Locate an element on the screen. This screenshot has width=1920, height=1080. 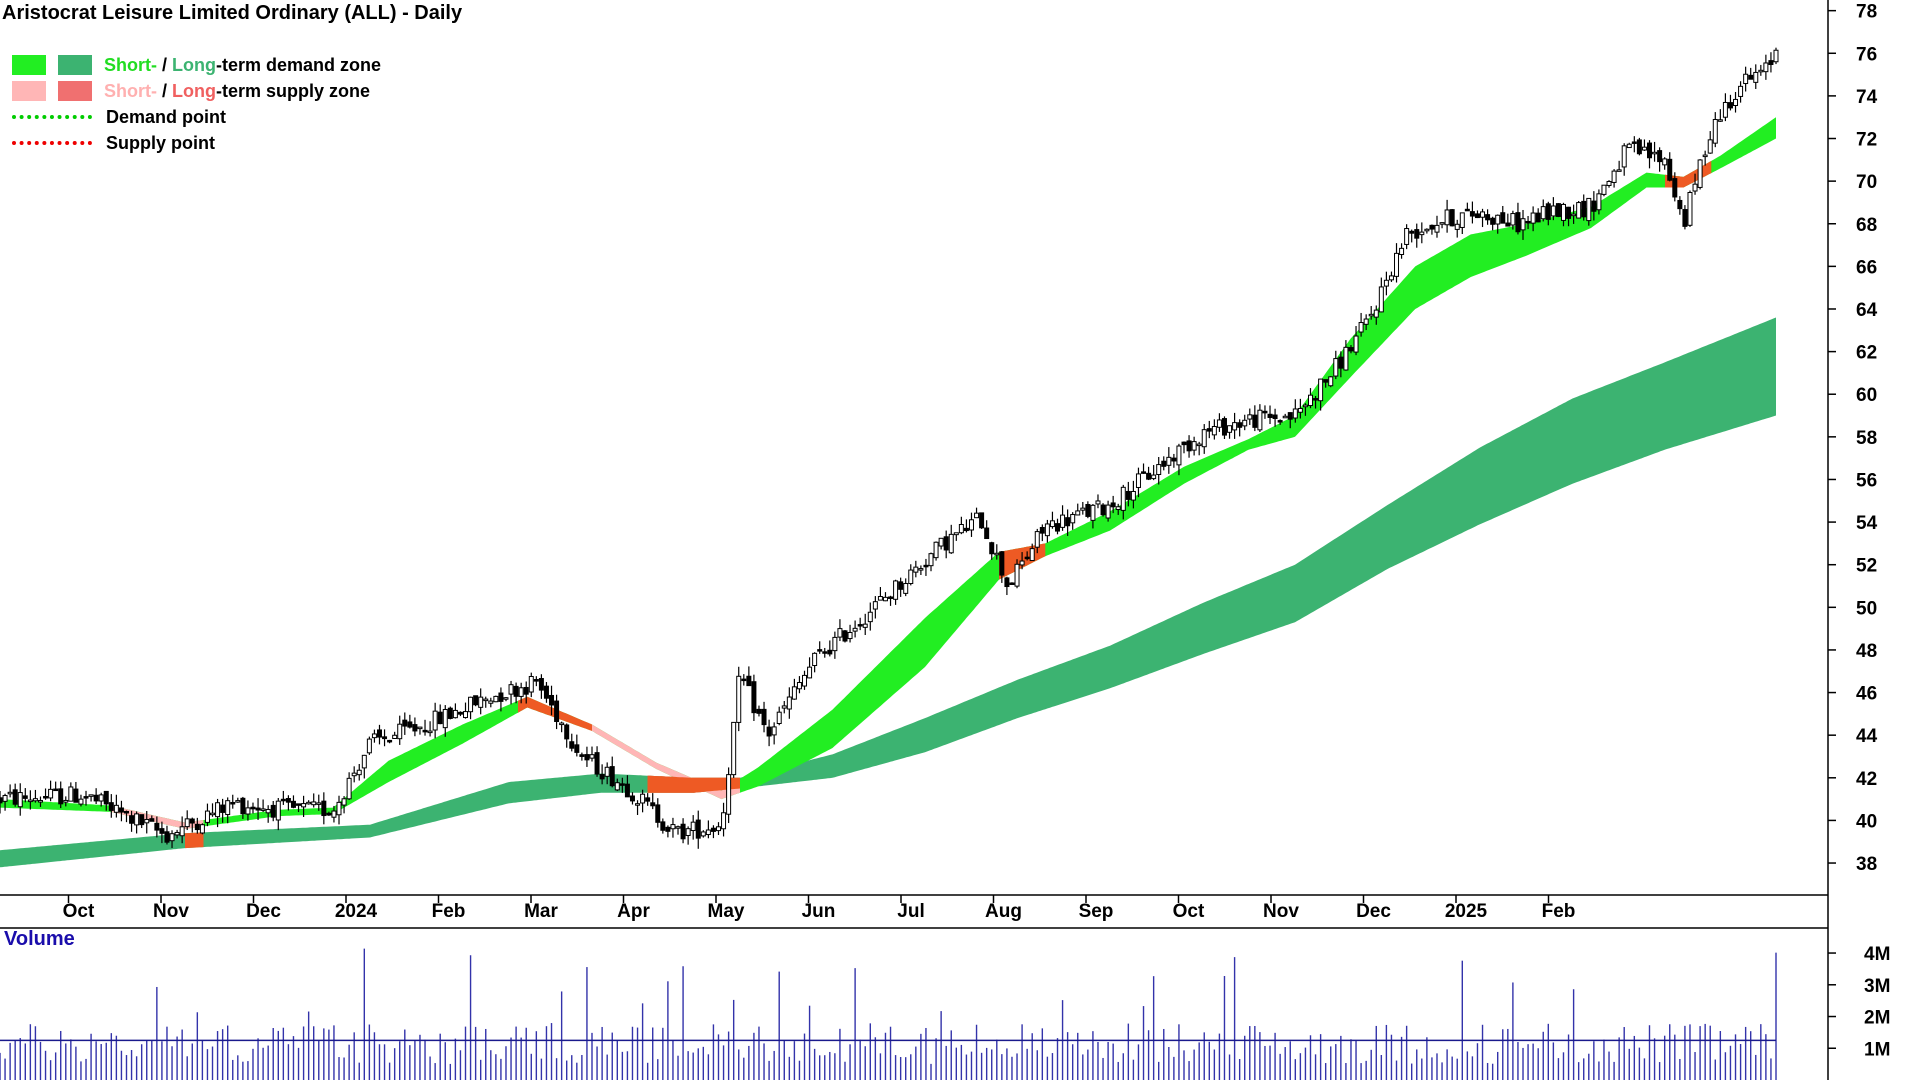
x-tick-label: May is located at coordinates (726, 911).